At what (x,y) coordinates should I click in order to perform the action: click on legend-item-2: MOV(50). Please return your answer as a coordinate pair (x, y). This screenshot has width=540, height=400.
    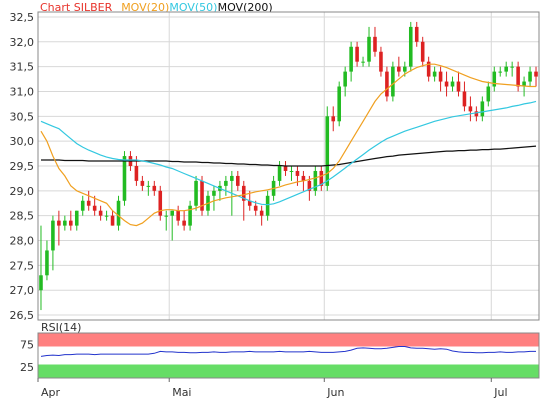
    Looking at the image, I should click on (193, 7).